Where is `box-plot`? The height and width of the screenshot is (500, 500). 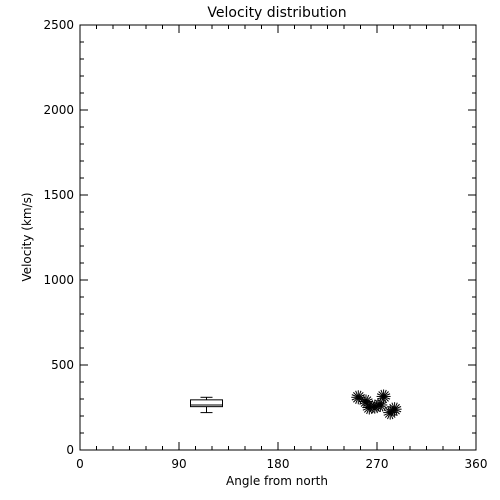 box-plot is located at coordinates (206, 405).